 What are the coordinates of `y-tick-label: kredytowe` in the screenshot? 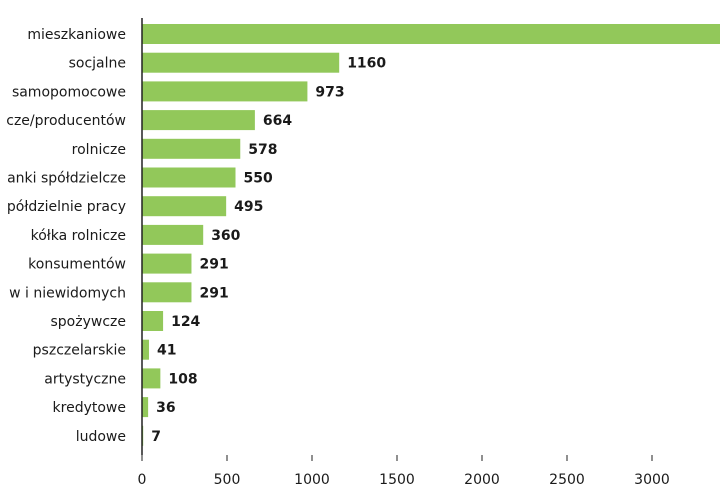 It's located at (89, 408).